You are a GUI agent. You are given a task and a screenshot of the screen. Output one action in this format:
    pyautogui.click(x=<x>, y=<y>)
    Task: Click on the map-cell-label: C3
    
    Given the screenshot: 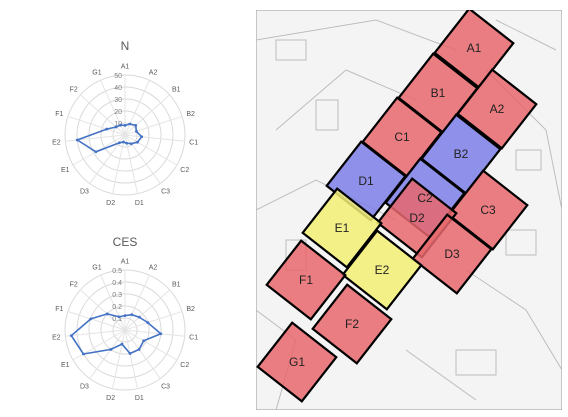 What is the action you would take?
    pyautogui.click(x=488, y=210)
    